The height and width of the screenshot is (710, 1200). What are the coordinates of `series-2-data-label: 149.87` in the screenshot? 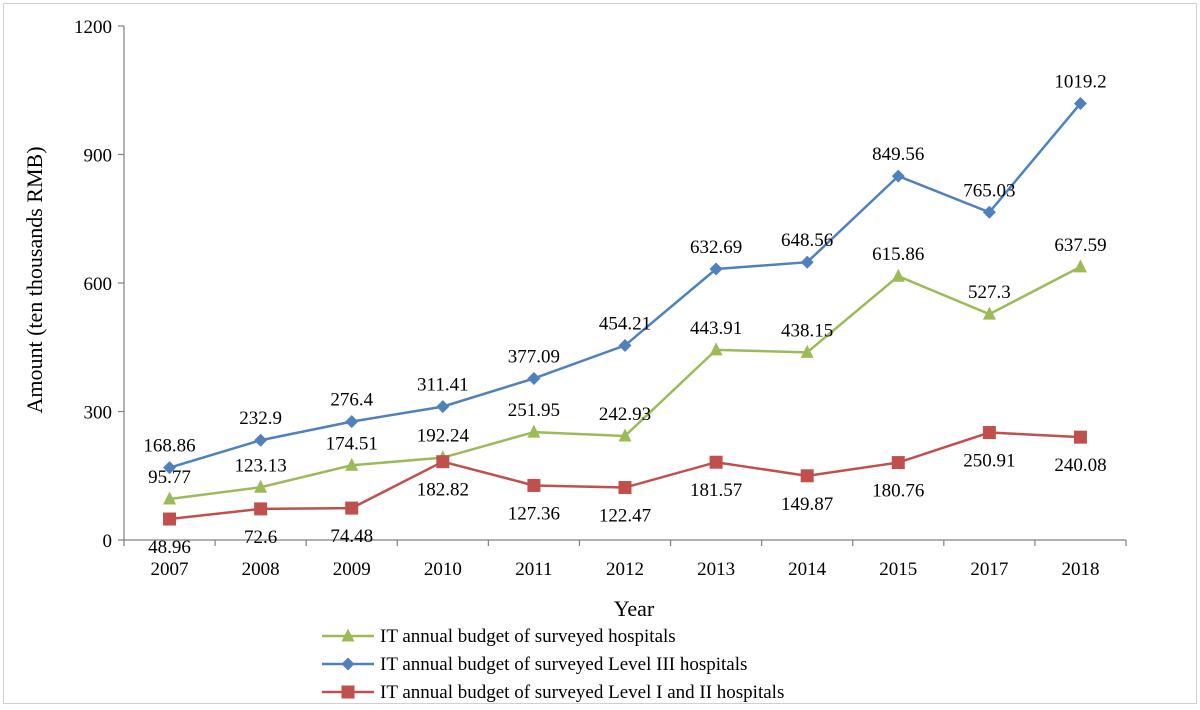 It's located at (807, 504).